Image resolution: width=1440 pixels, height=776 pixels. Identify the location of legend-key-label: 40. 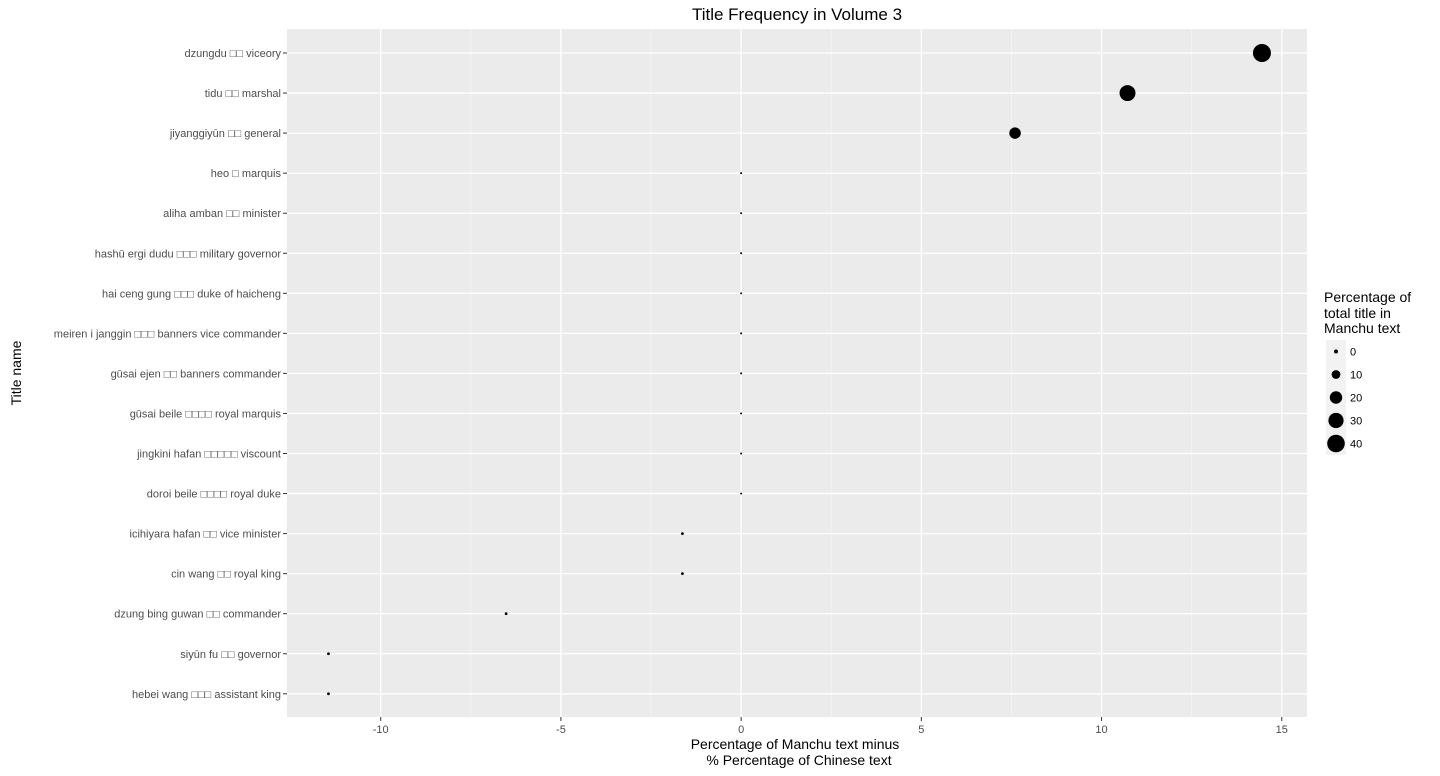
(1356, 445).